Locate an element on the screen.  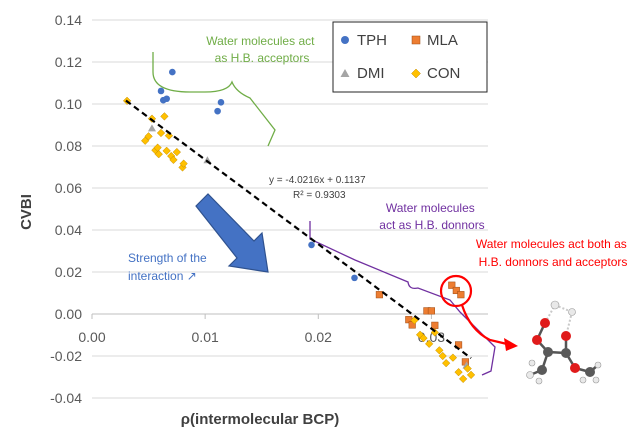
r-squared: R² = 0.9303 is located at coordinates (319, 195).